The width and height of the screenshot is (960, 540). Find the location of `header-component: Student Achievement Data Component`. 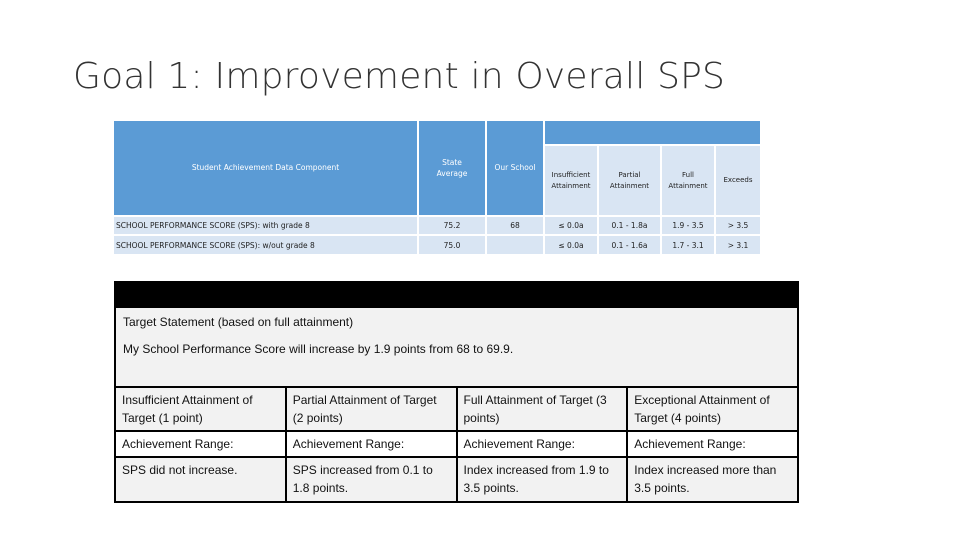

header-component: Student Achievement Data Component is located at coordinates (265, 168).